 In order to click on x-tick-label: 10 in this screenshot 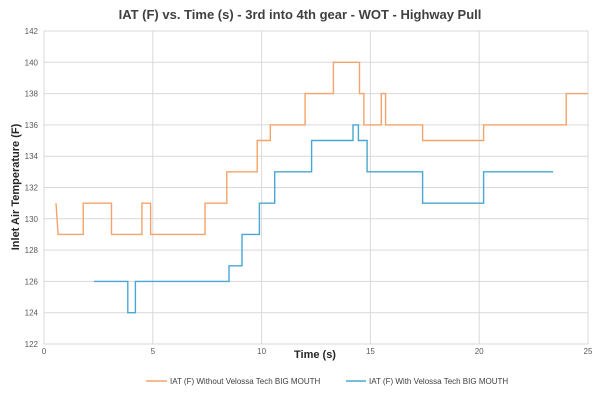, I will do `click(261, 351)`.